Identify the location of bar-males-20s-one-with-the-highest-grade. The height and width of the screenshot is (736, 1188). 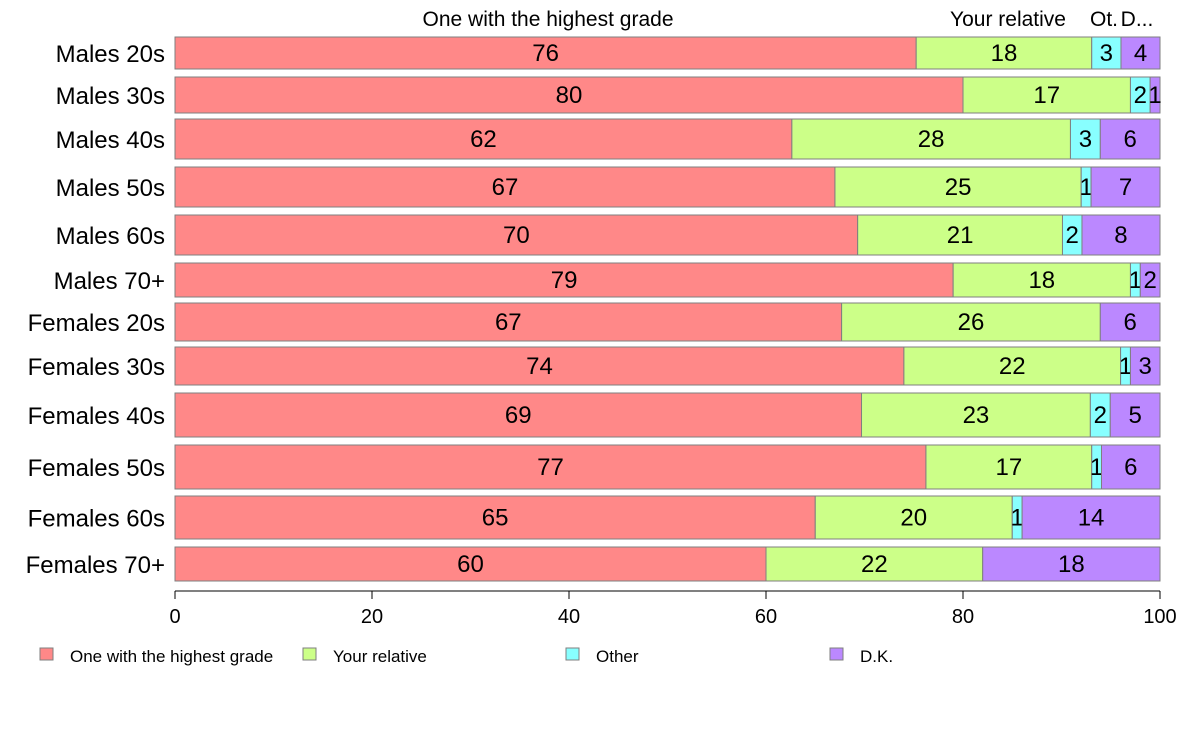
(545, 53).